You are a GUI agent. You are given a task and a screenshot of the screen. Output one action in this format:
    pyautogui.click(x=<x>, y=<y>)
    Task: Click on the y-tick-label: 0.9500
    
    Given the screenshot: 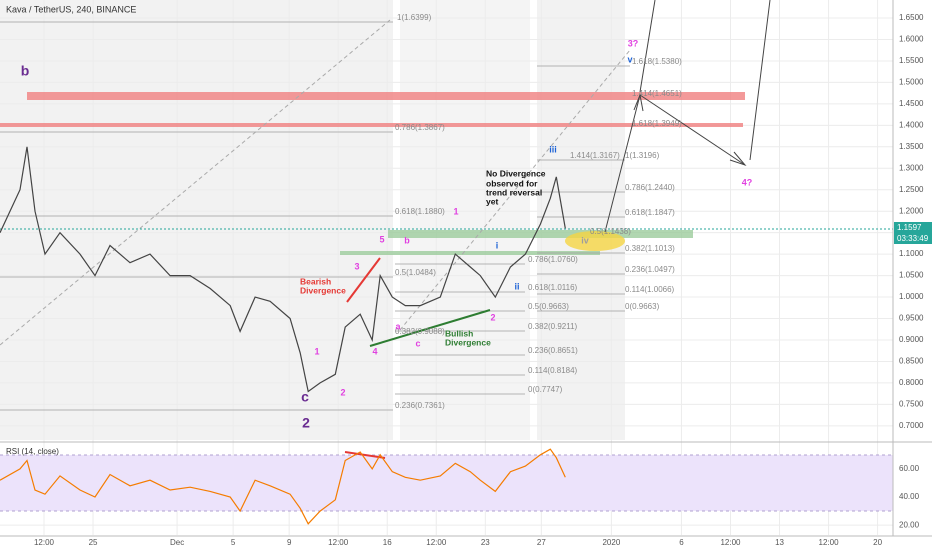 What is the action you would take?
    pyautogui.click(x=911, y=318)
    